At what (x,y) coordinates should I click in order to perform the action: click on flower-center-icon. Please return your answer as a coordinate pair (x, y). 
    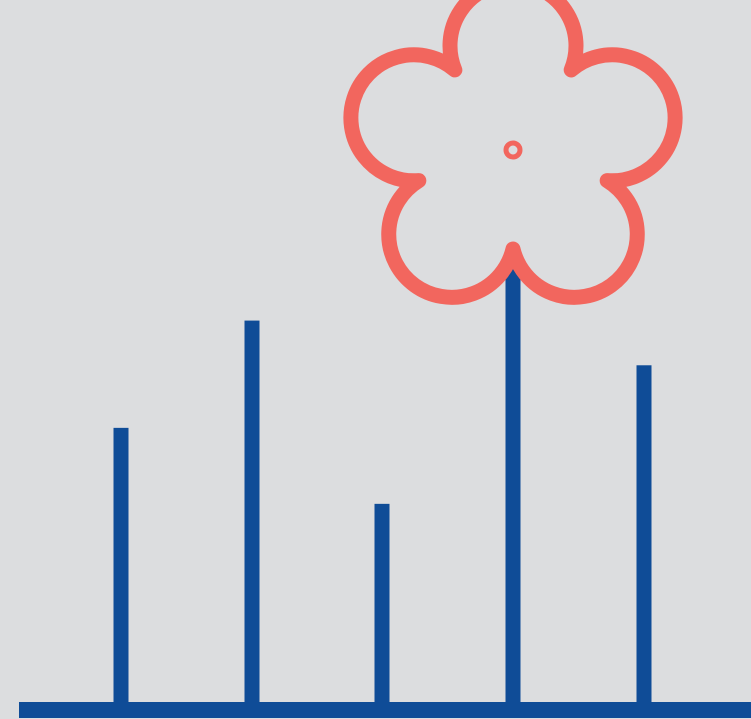
    Looking at the image, I should click on (513, 150).